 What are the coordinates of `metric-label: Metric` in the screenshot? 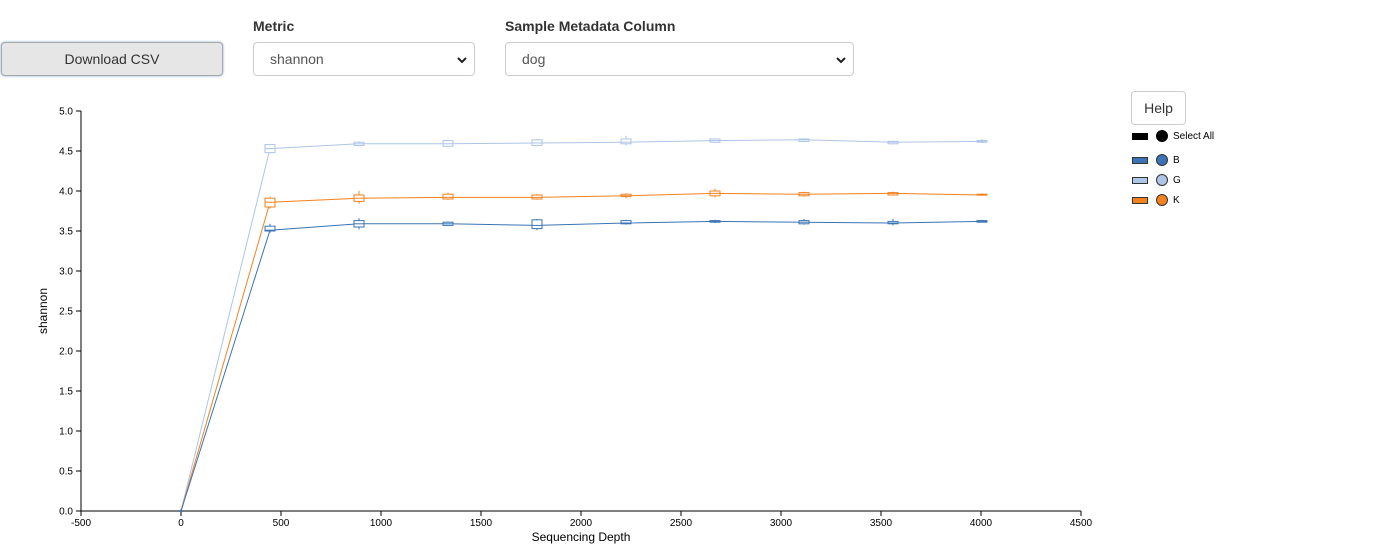 It's located at (274, 26).